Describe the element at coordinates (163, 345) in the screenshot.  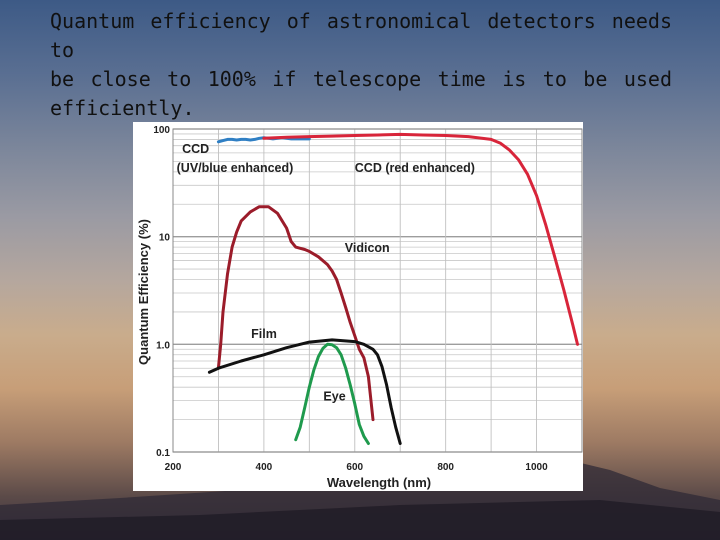
I see `y-tick-label: 1.0` at that location.